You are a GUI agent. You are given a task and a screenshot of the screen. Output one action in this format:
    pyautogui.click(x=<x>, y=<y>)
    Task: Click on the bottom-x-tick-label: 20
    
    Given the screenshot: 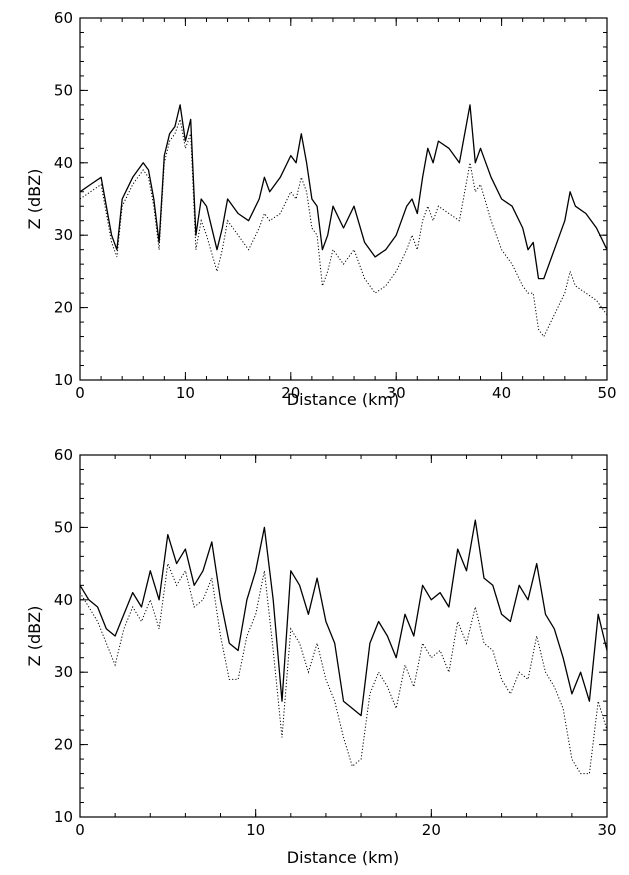 What is the action you would take?
    pyautogui.click(x=431, y=830)
    